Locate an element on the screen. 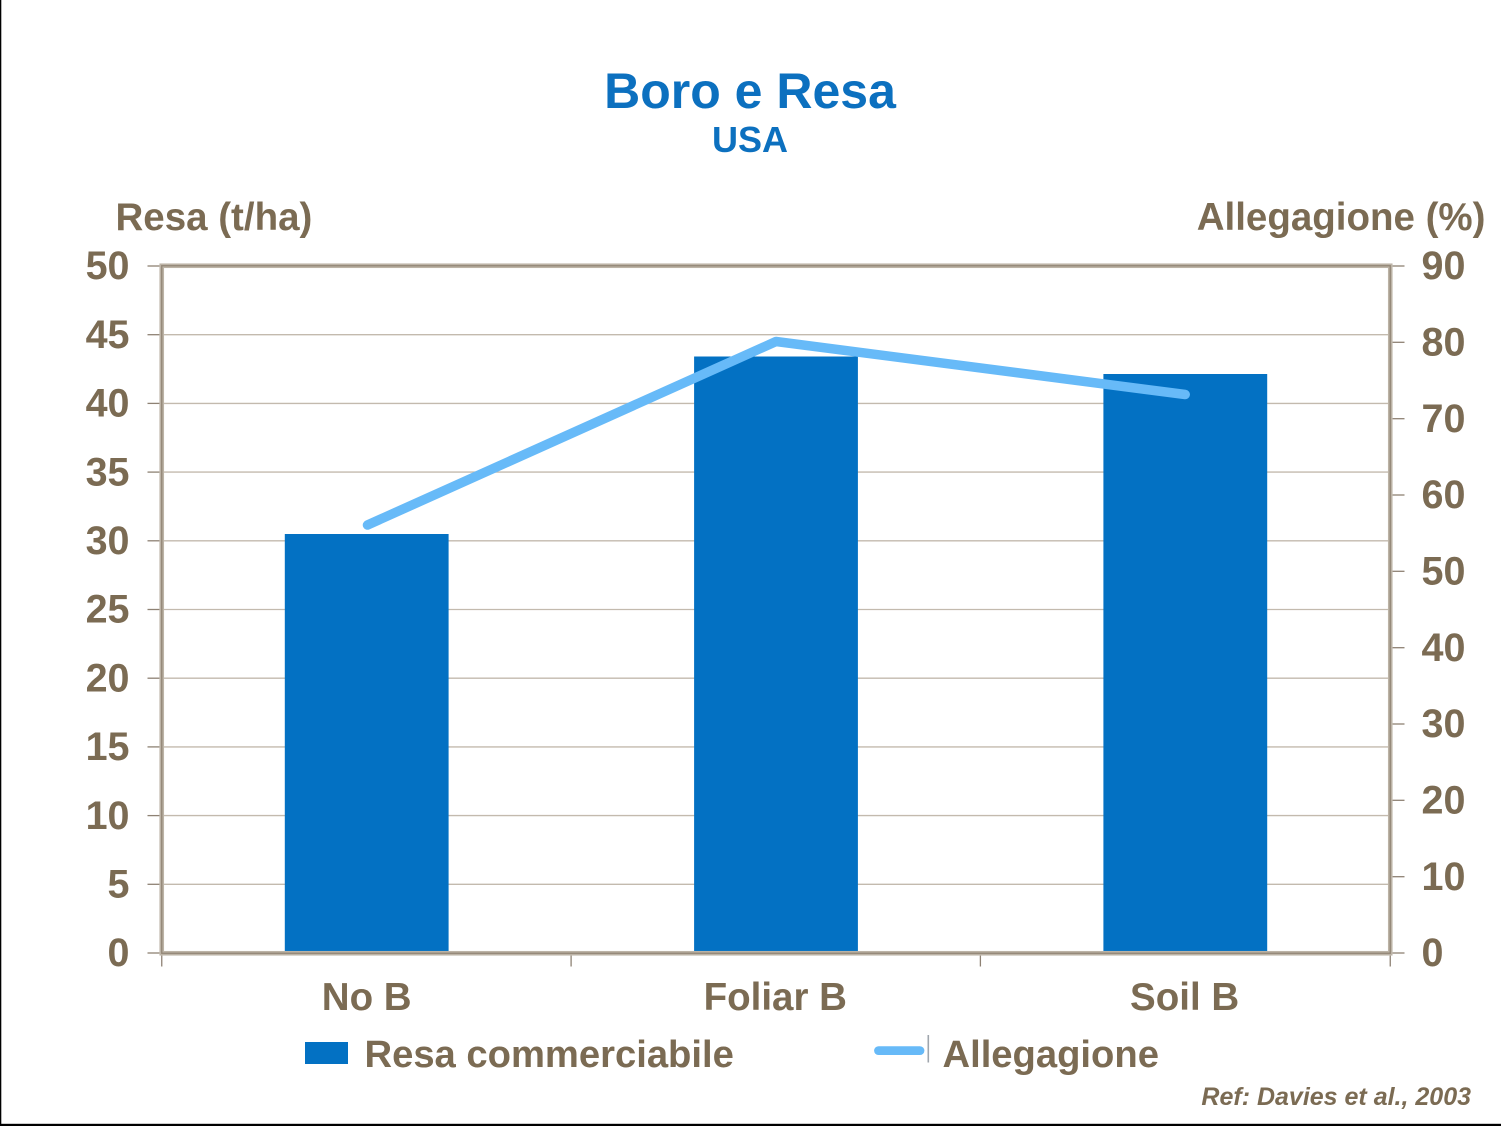 The width and height of the screenshot is (1501, 1126). svg-text: Allegagione (%) is located at coordinates (1341, 217).